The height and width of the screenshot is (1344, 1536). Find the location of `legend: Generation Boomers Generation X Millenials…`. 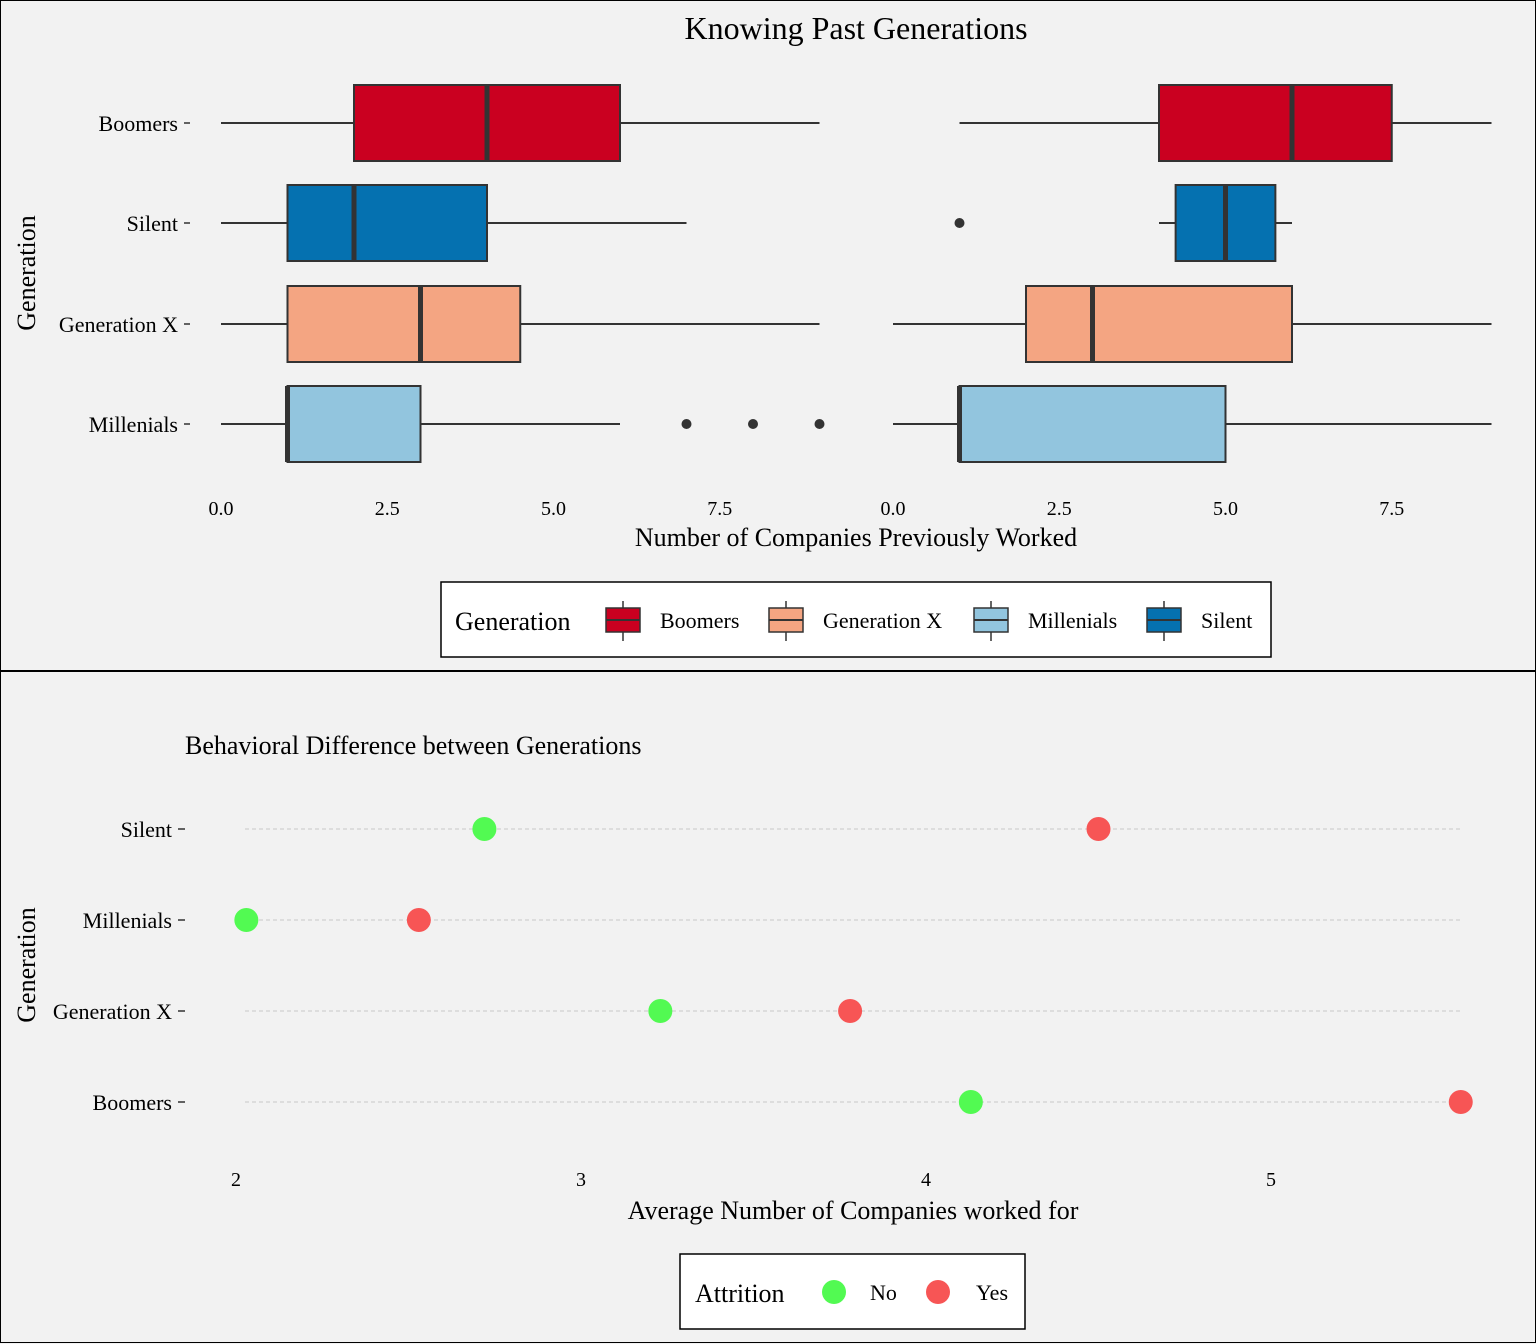

legend: Generation Boomers Generation X Millenials… is located at coordinates (856, 619).